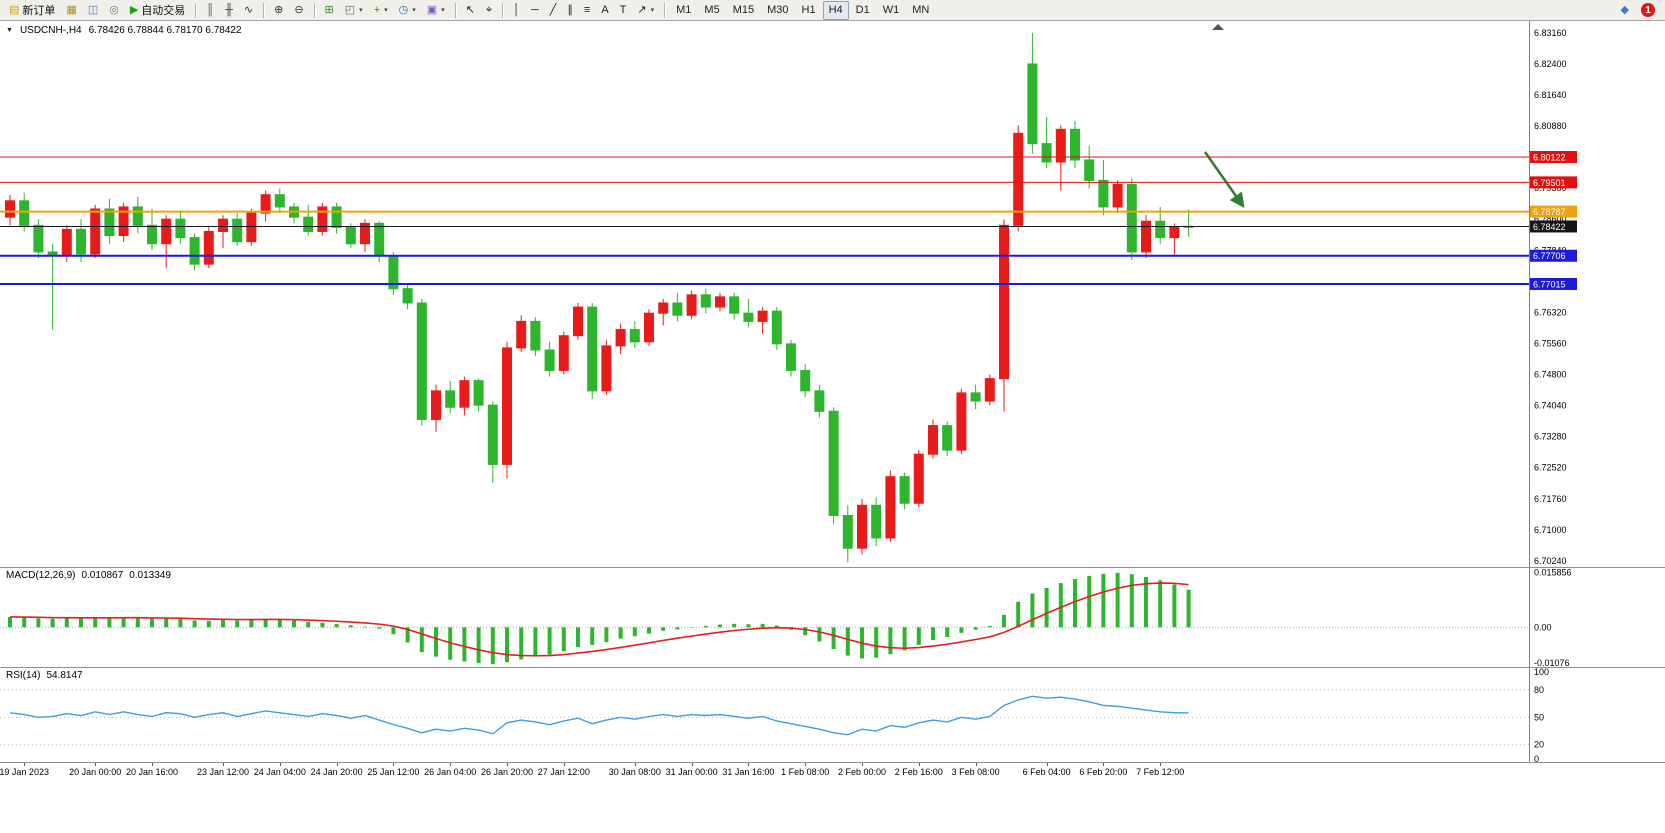 This screenshot has height=833, width=1665. What do you see at coordinates (165, 30) in the screenshot?
I see `chart-ohlc-values: 6.78426 6.78844 6.78170 6.78422` at bounding box center [165, 30].